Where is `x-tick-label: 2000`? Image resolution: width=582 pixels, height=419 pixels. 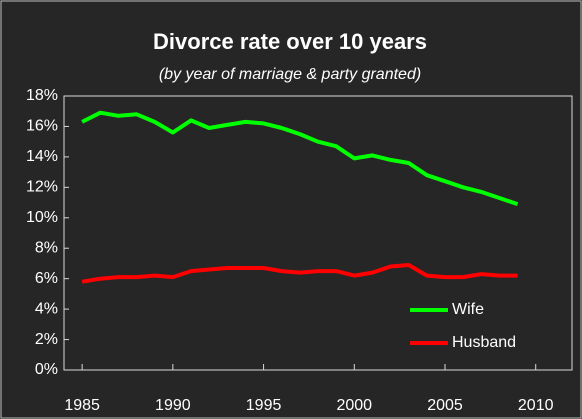 x-tick-label: 2000 is located at coordinates (354, 405).